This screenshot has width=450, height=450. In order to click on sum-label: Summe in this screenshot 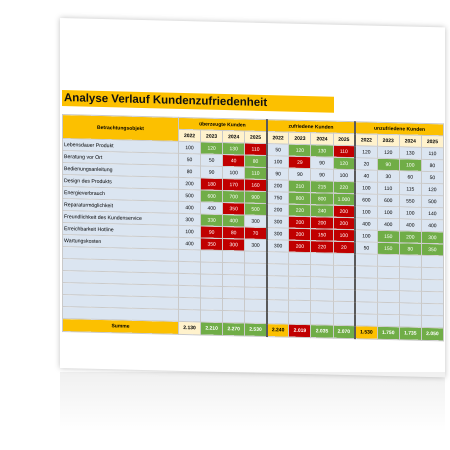, I will do `click(120, 326)`.